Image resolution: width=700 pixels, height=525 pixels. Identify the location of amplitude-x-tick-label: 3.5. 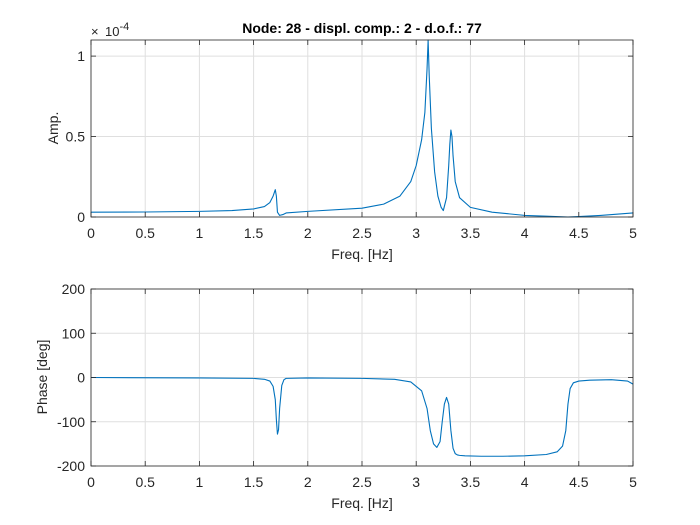
(471, 233).